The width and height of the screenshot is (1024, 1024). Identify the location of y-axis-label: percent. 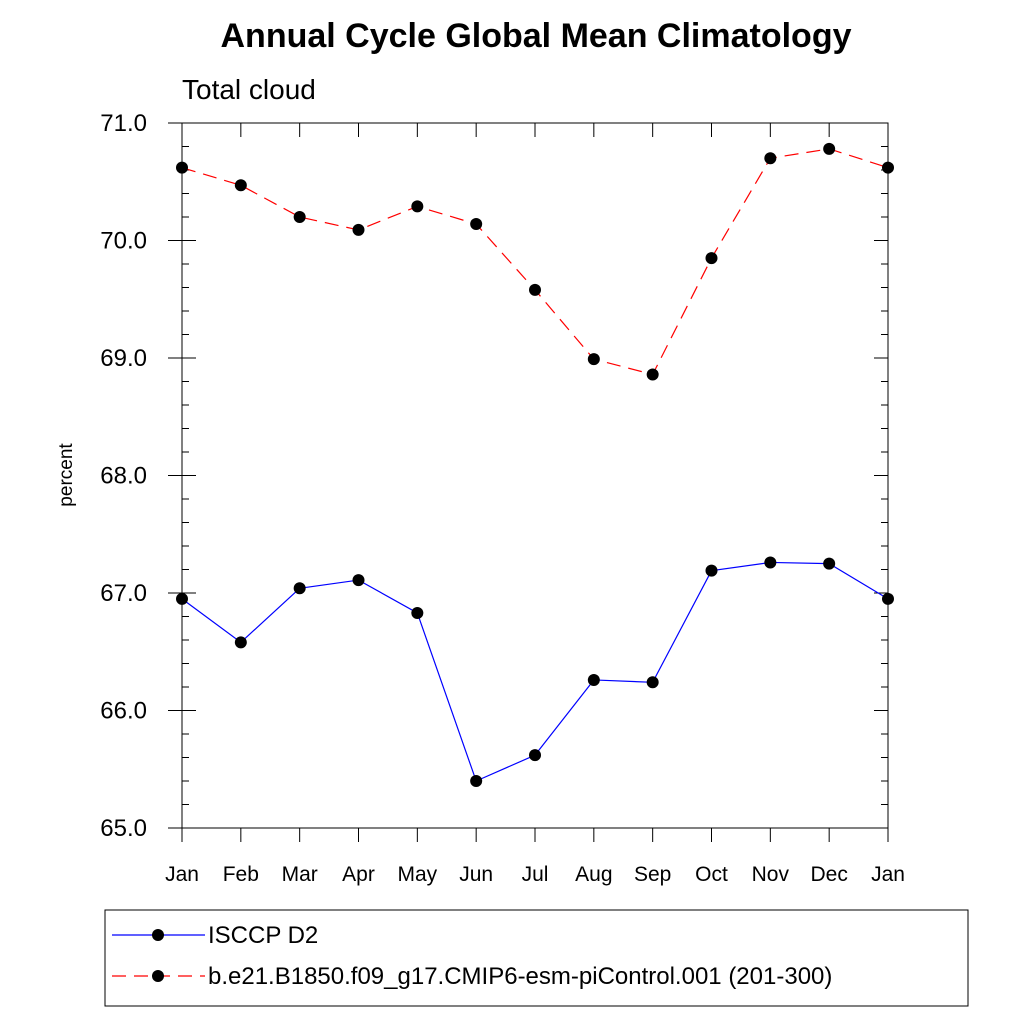
(66, 475).